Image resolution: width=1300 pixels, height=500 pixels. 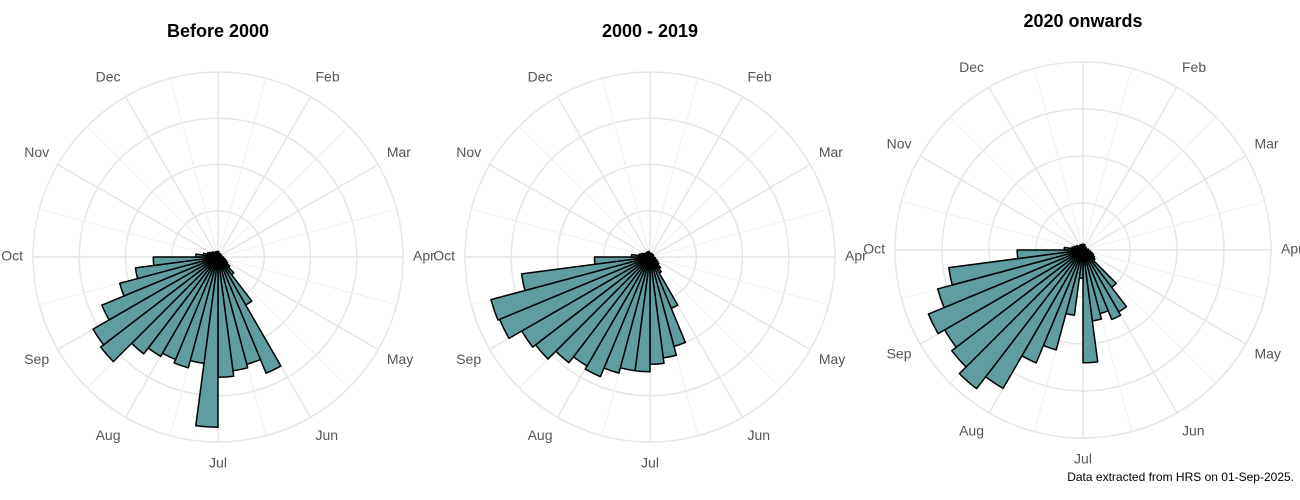 I want to click on chart-title: 2020 onwards, so click(x=1082, y=21).